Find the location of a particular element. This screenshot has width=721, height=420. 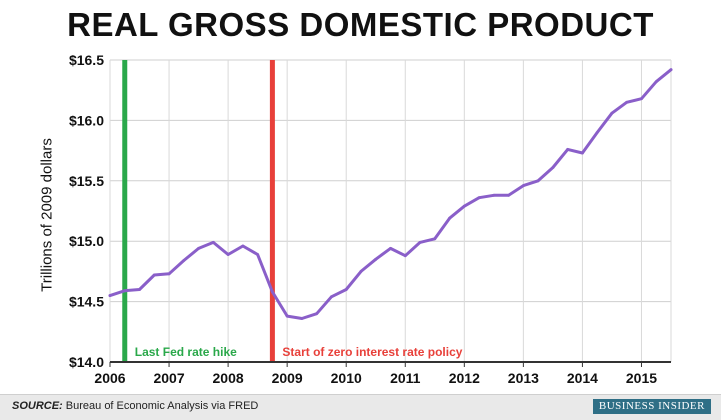

x-tick-label: 2007 is located at coordinates (168, 378).